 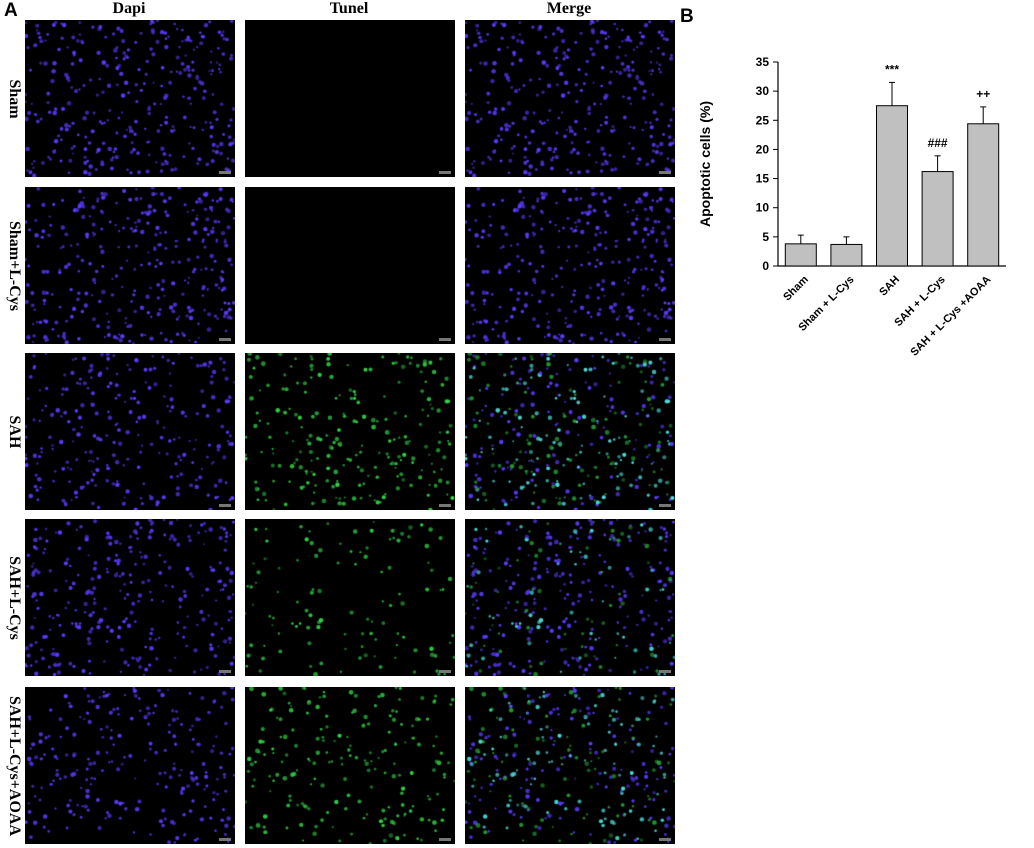 I want to click on significance-label-3: ###, so click(x=938, y=143).